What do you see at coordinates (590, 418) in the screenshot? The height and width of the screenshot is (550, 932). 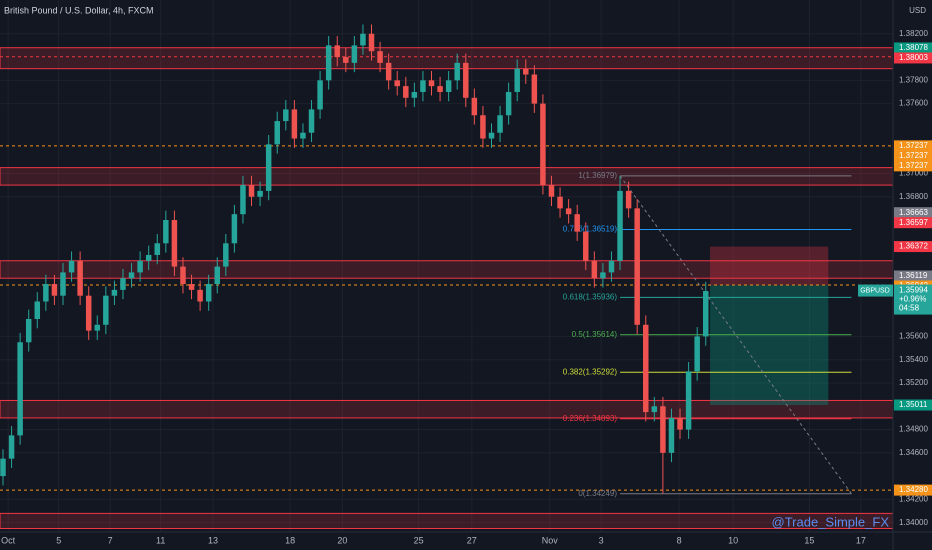 I see `fib-label: 0.236(1.34893)` at bounding box center [590, 418].